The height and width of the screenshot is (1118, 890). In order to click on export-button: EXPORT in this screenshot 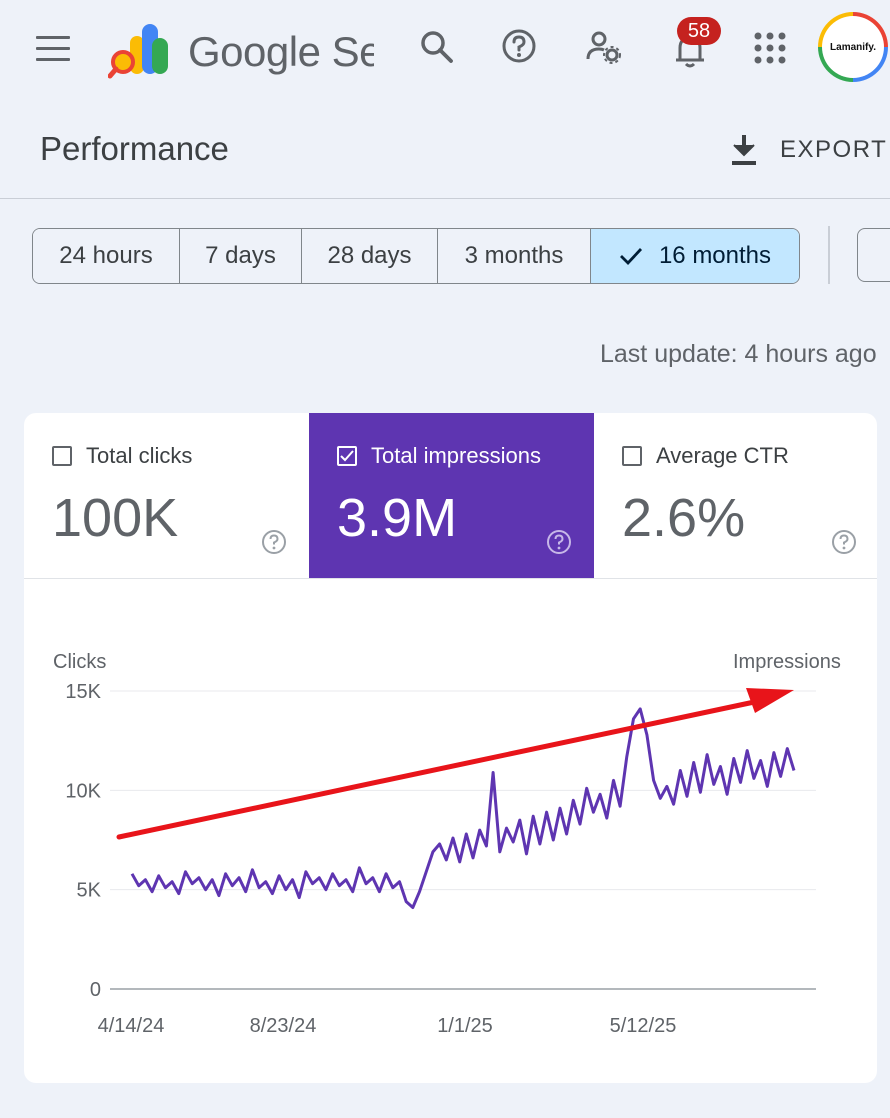, I will do `click(807, 150)`.